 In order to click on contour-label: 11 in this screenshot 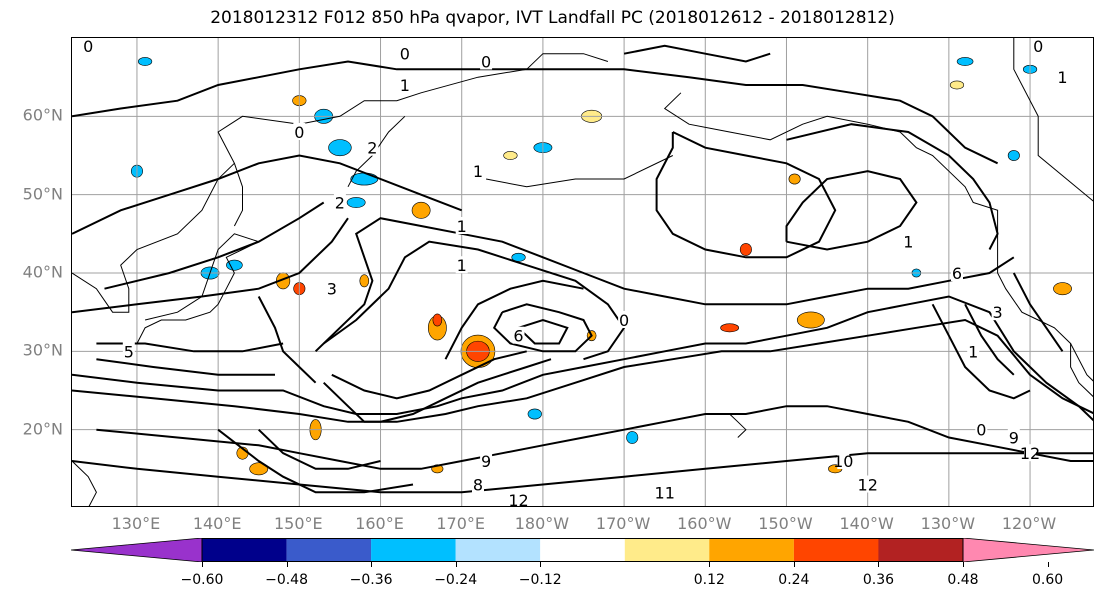, I will do `click(665, 492)`.